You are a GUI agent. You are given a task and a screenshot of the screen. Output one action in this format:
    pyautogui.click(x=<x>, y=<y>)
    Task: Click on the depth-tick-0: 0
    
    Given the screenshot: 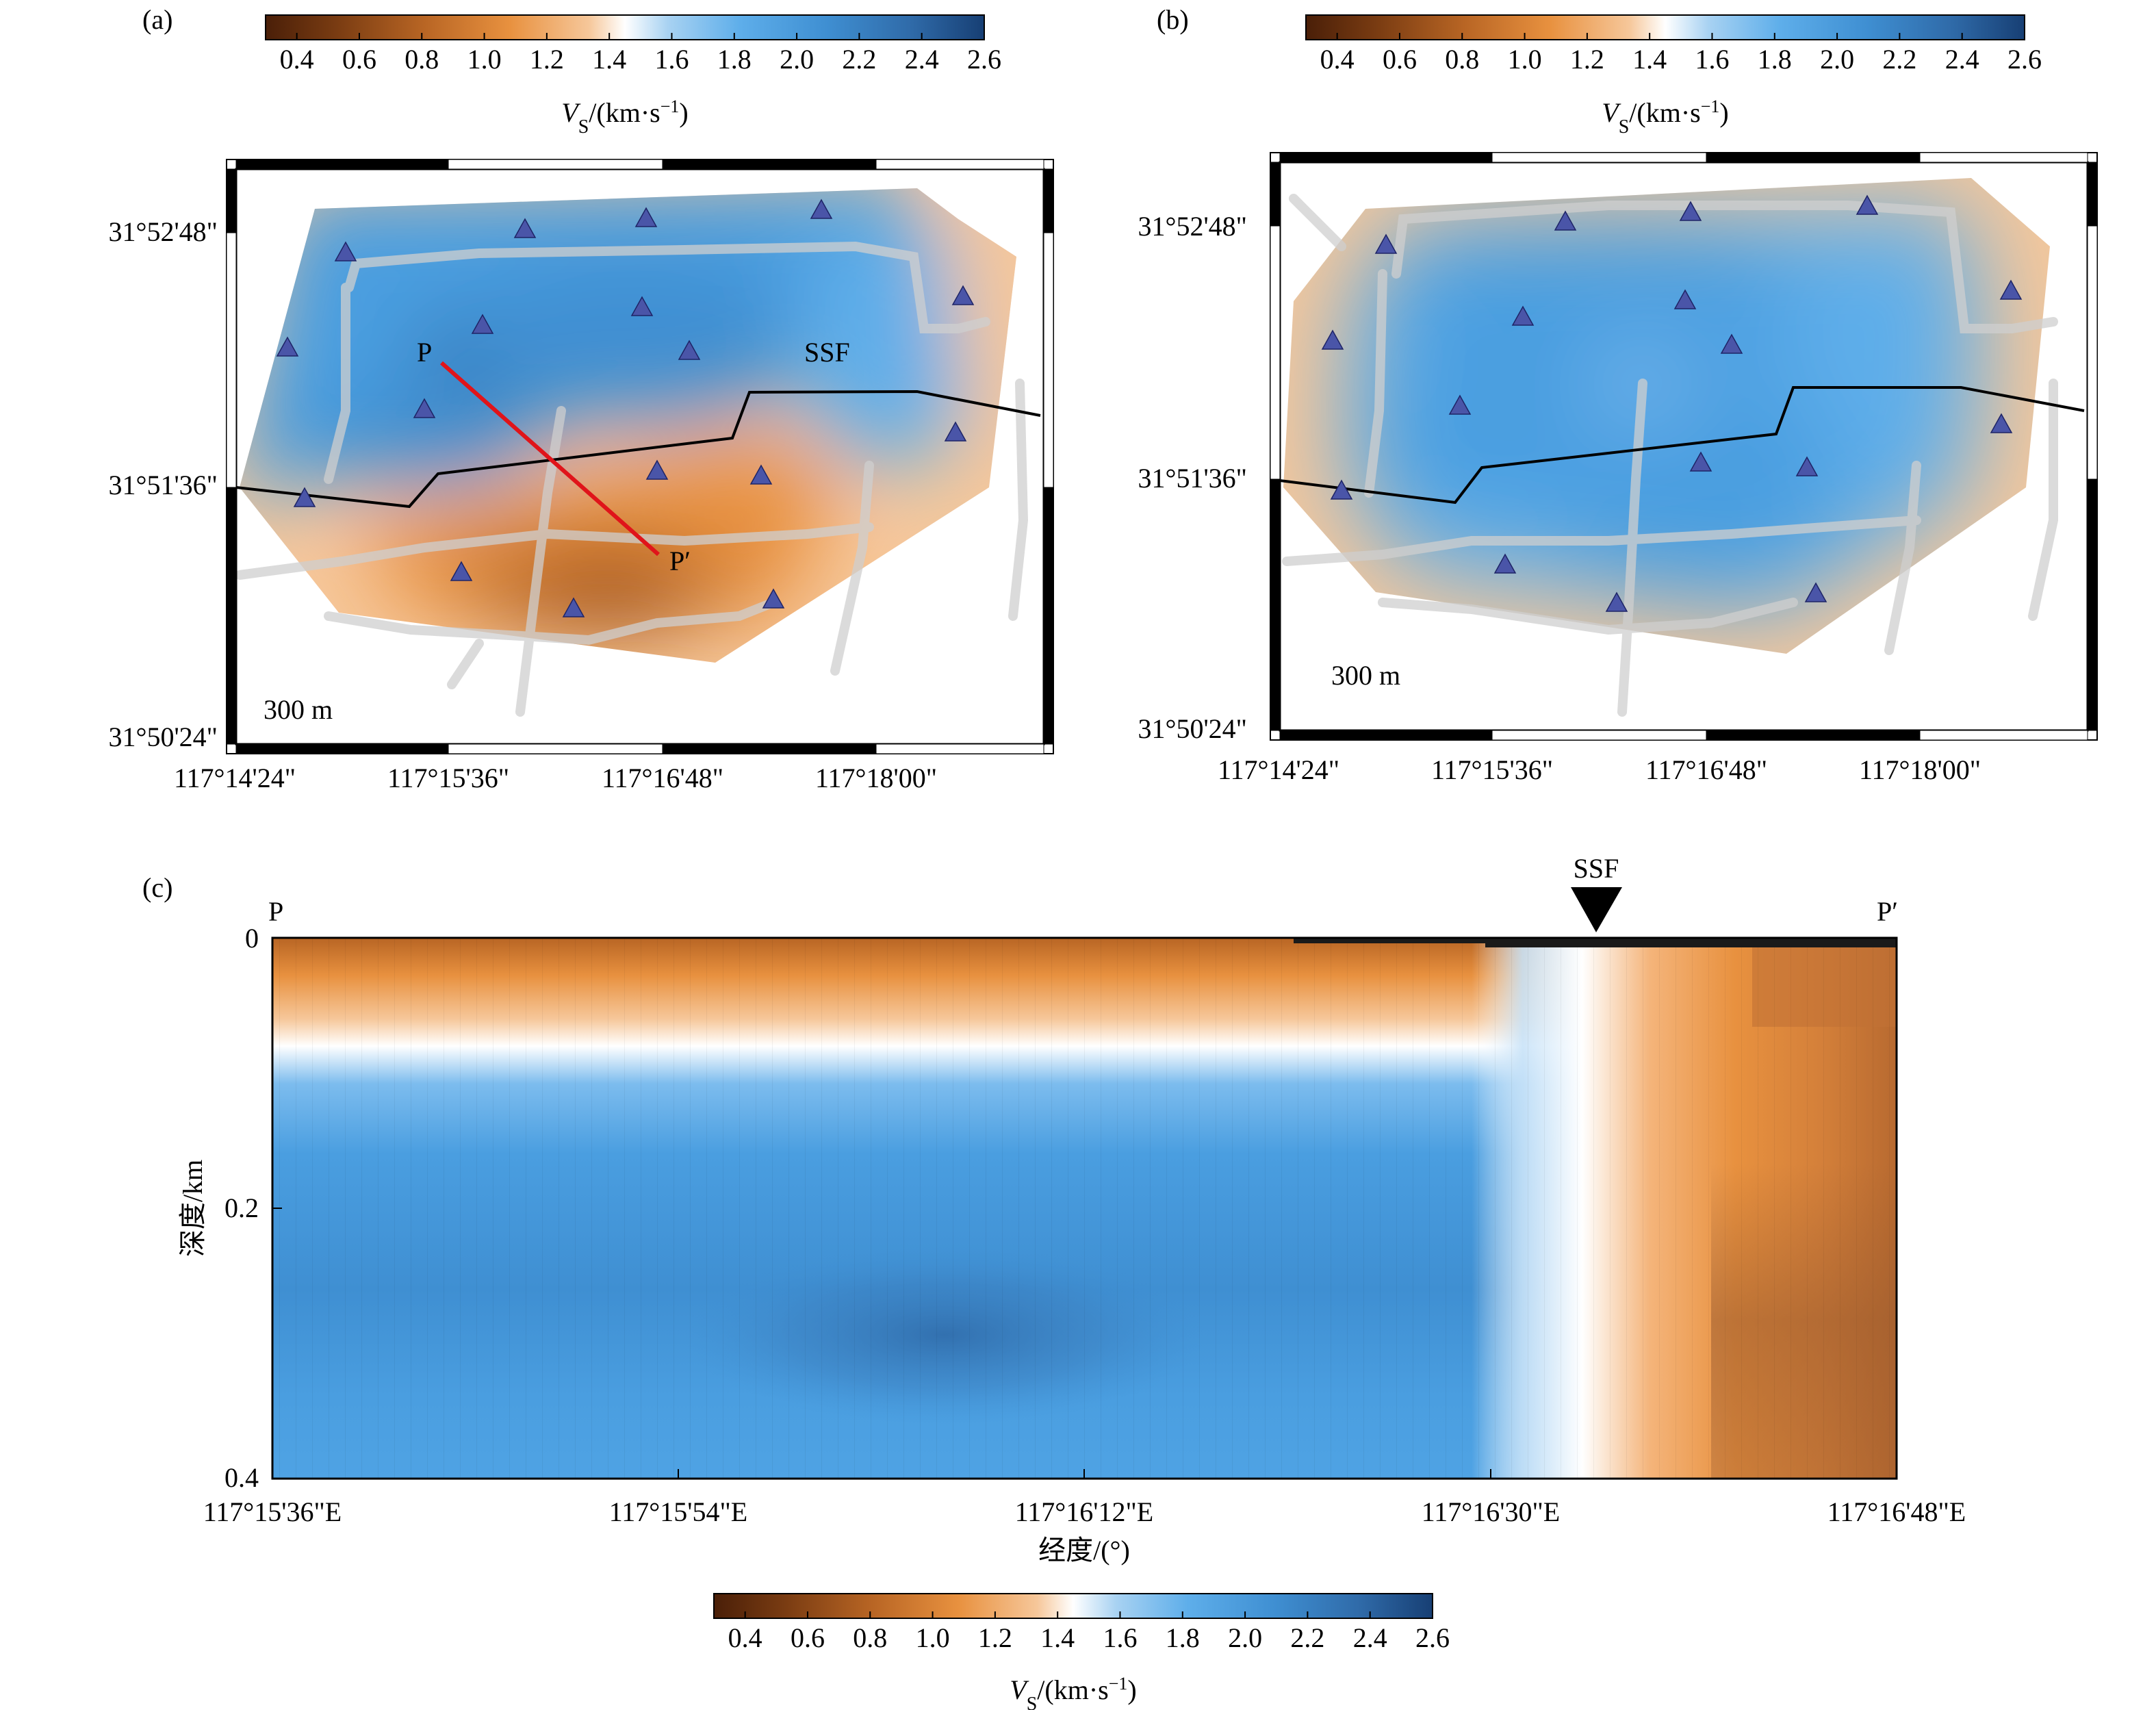 What is the action you would take?
    pyautogui.click(x=252, y=938)
    